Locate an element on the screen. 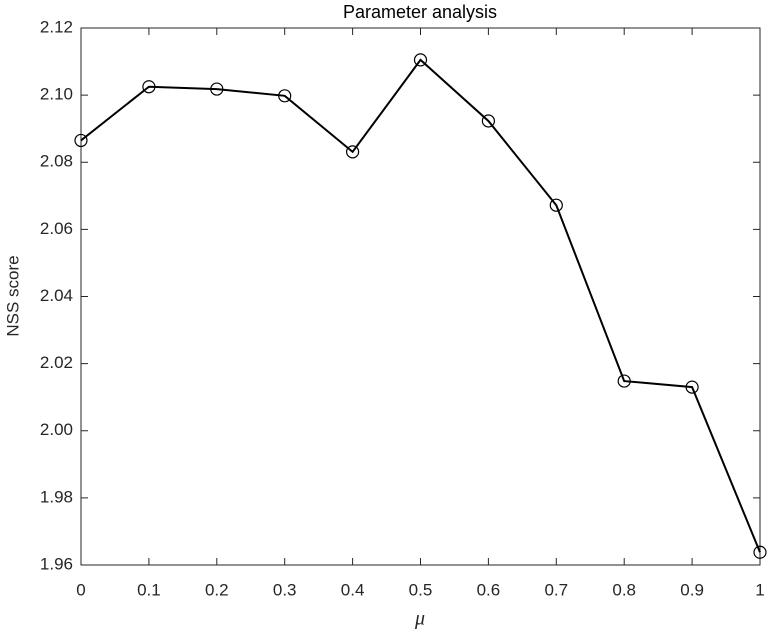  y-tick-label: 2.02 is located at coordinates (56, 362).